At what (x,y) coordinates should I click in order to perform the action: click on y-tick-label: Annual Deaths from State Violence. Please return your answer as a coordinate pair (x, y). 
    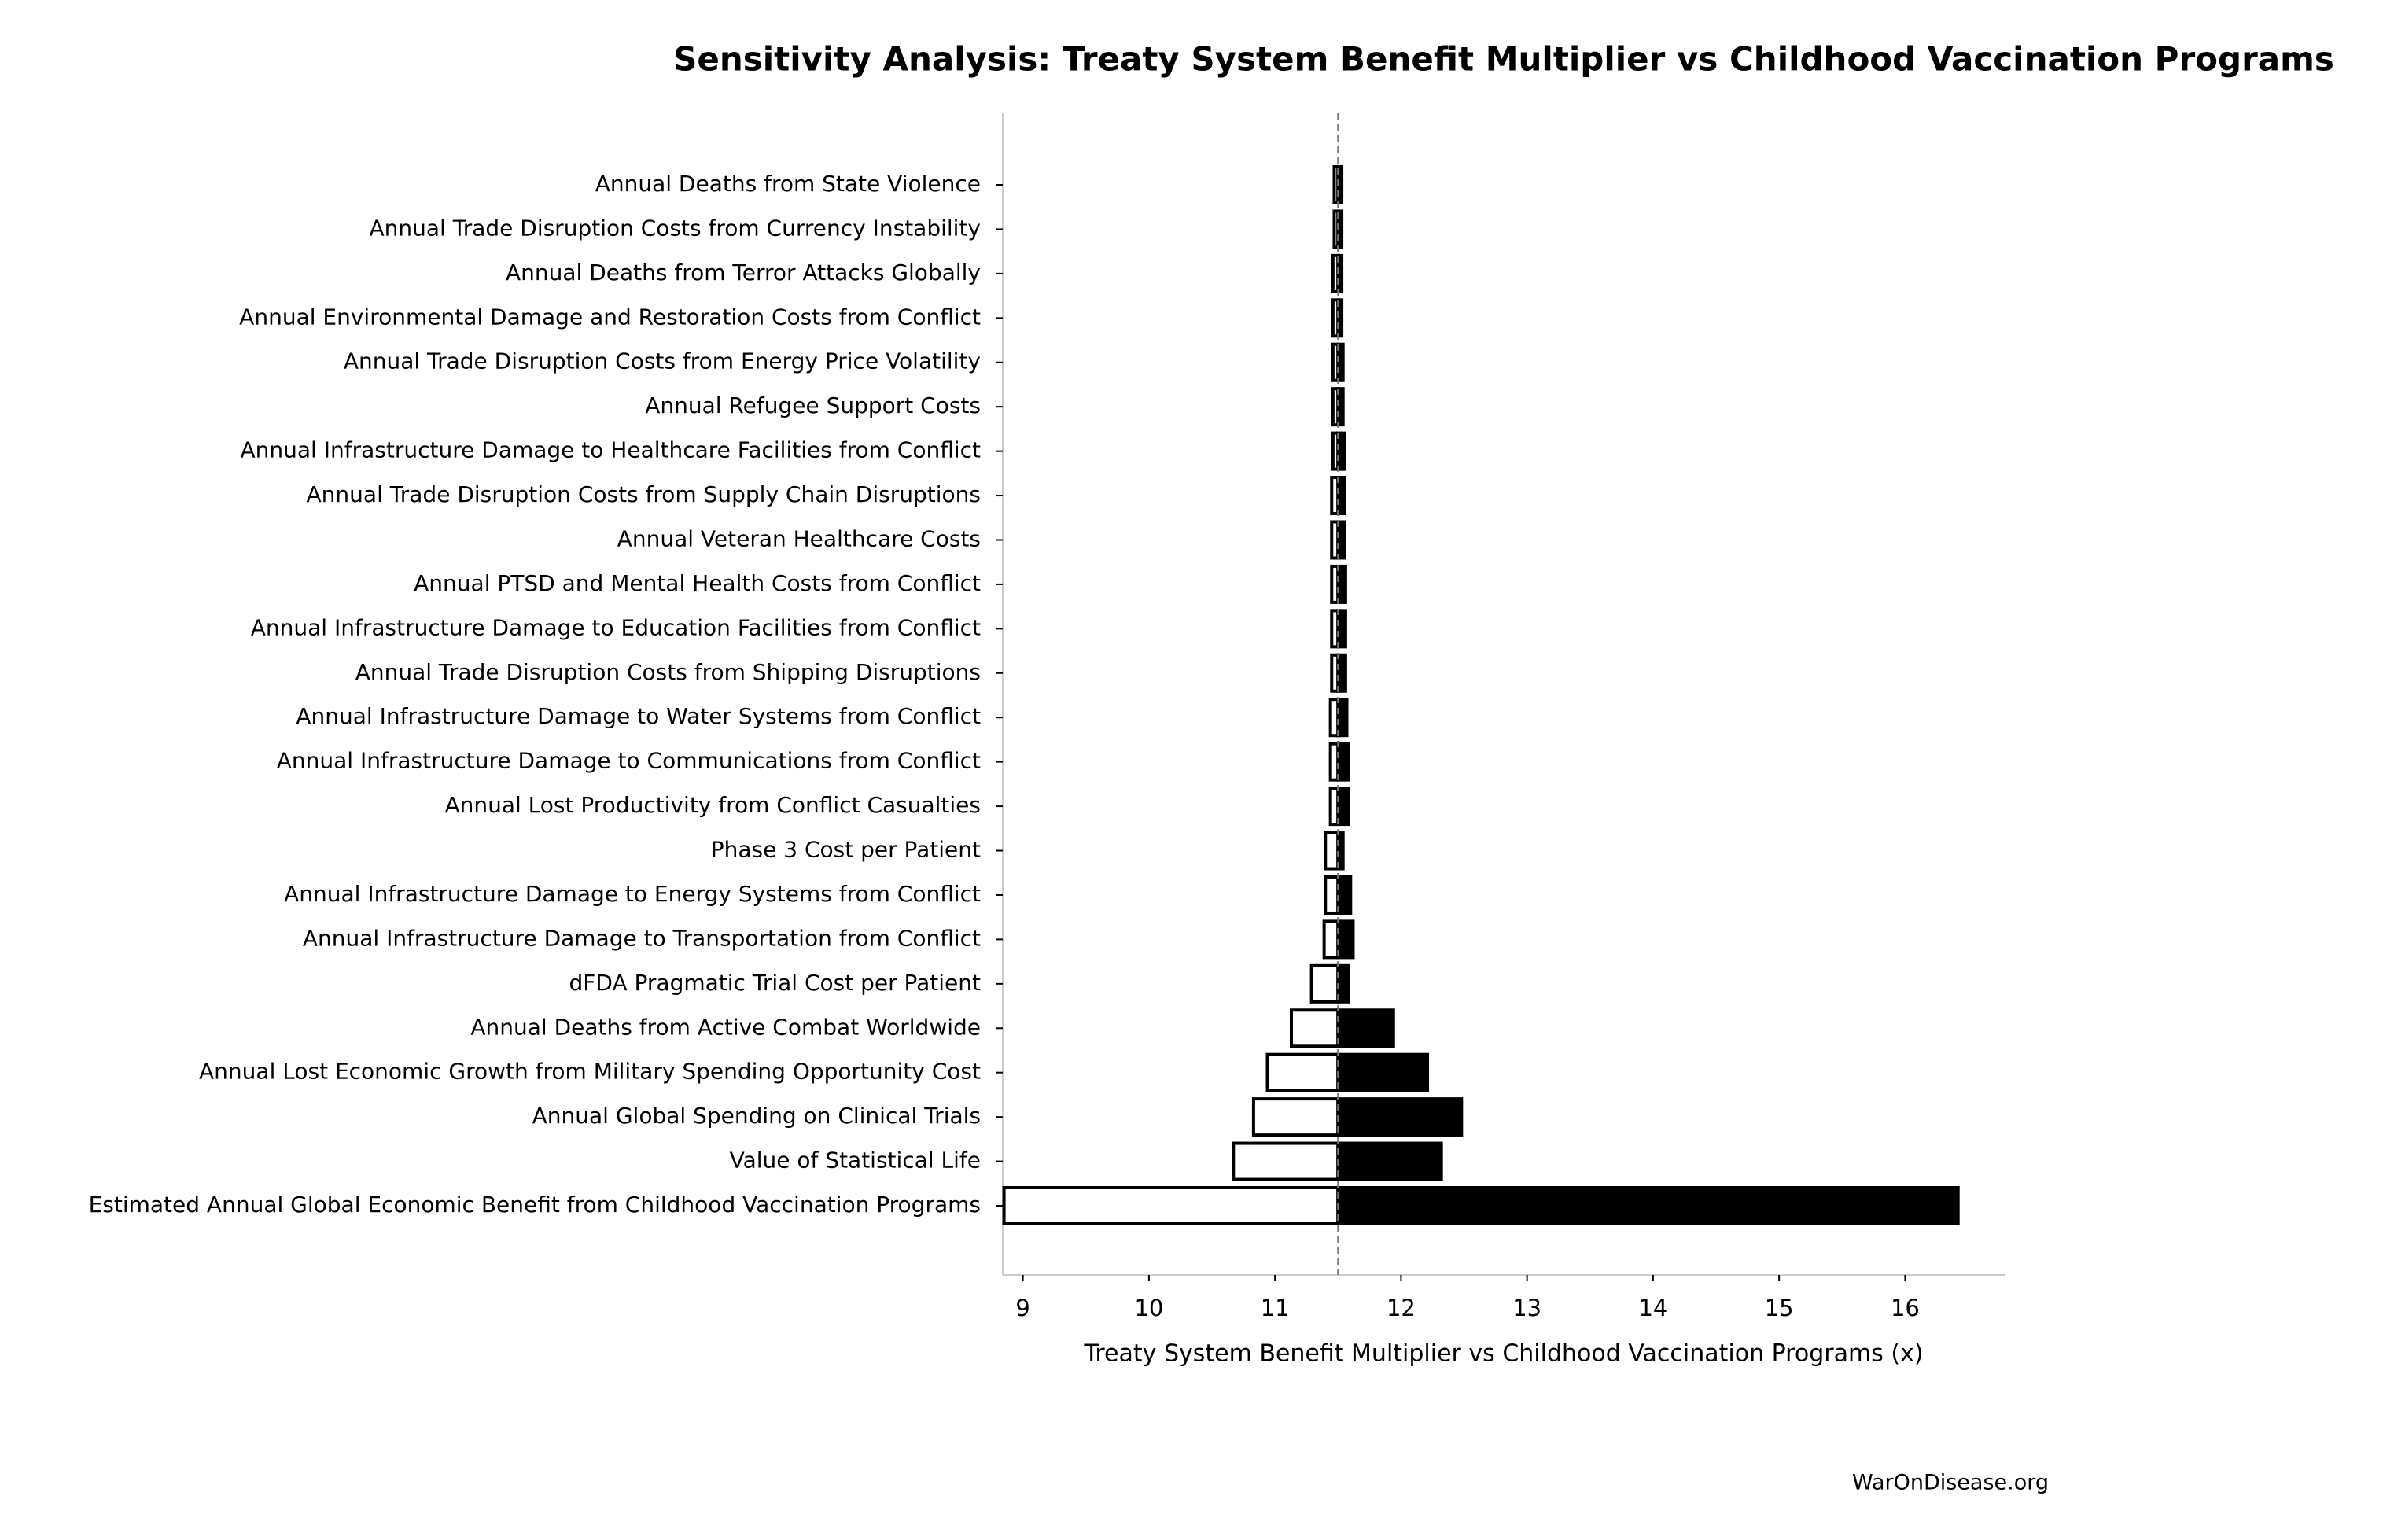
    Looking at the image, I should click on (788, 184).